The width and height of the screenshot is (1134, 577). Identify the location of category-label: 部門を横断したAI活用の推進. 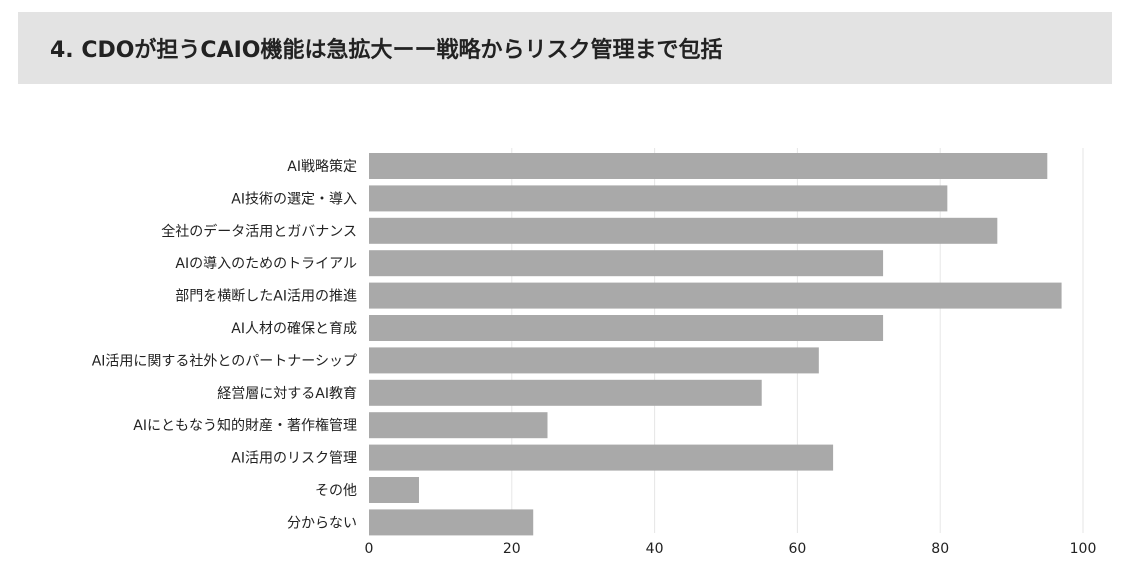
(266, 297).